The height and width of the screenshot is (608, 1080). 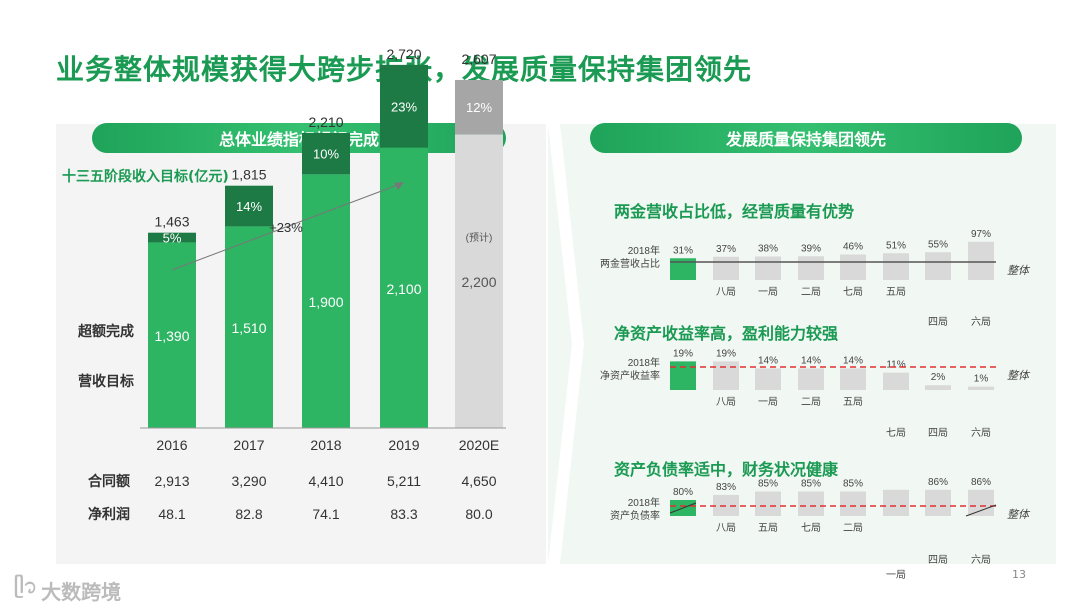 I want to click on metric-category-label: 二局, so click(x=853, y=528).